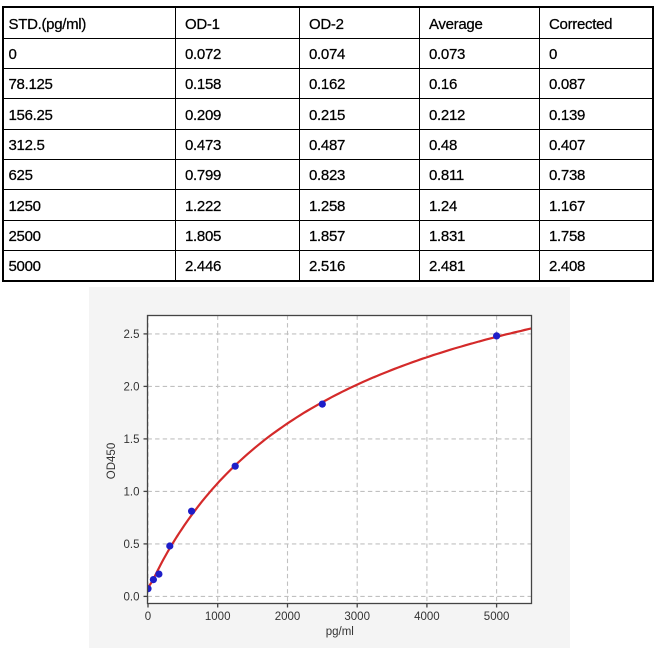 Image resolution: width=658 pixels, height=659 pixels. Describe the element at coordinates (132, 335) in the screenshot. I see `svg-text: 2.5` at that location.